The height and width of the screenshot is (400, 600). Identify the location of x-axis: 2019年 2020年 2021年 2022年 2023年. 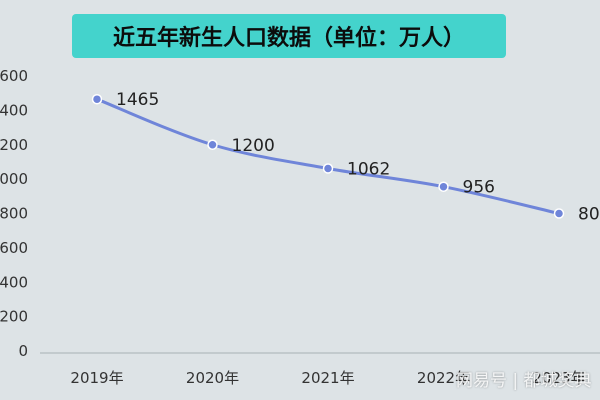
(320, 369).